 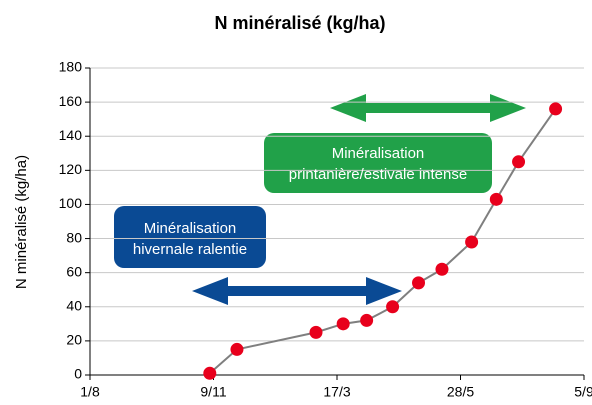 I want to click on y-tick-label: 80, so click(x=74, y=237).